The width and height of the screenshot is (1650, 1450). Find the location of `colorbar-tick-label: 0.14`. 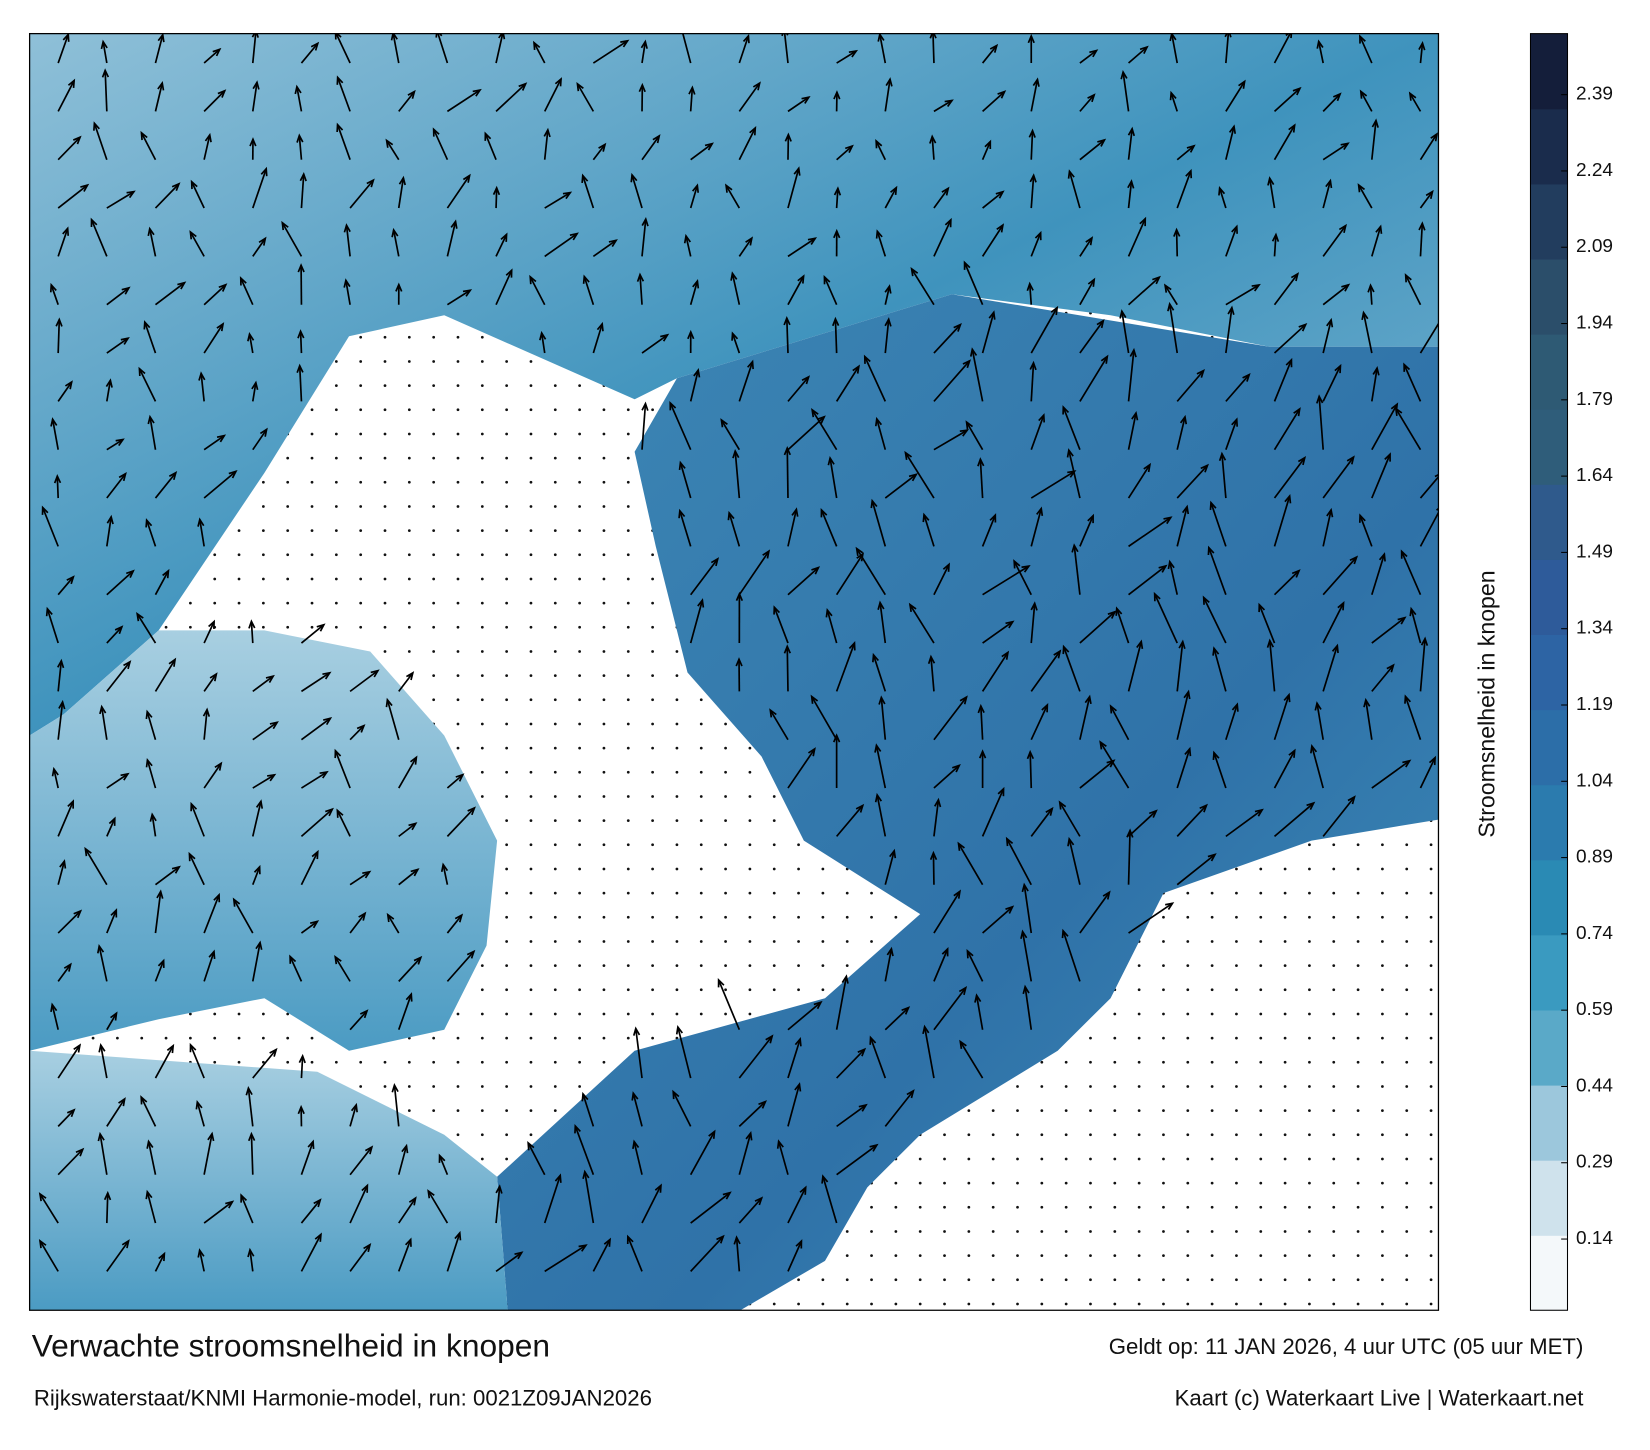

colorbar-tick-label: 0.14 is located at coordinates (1594, 1238).